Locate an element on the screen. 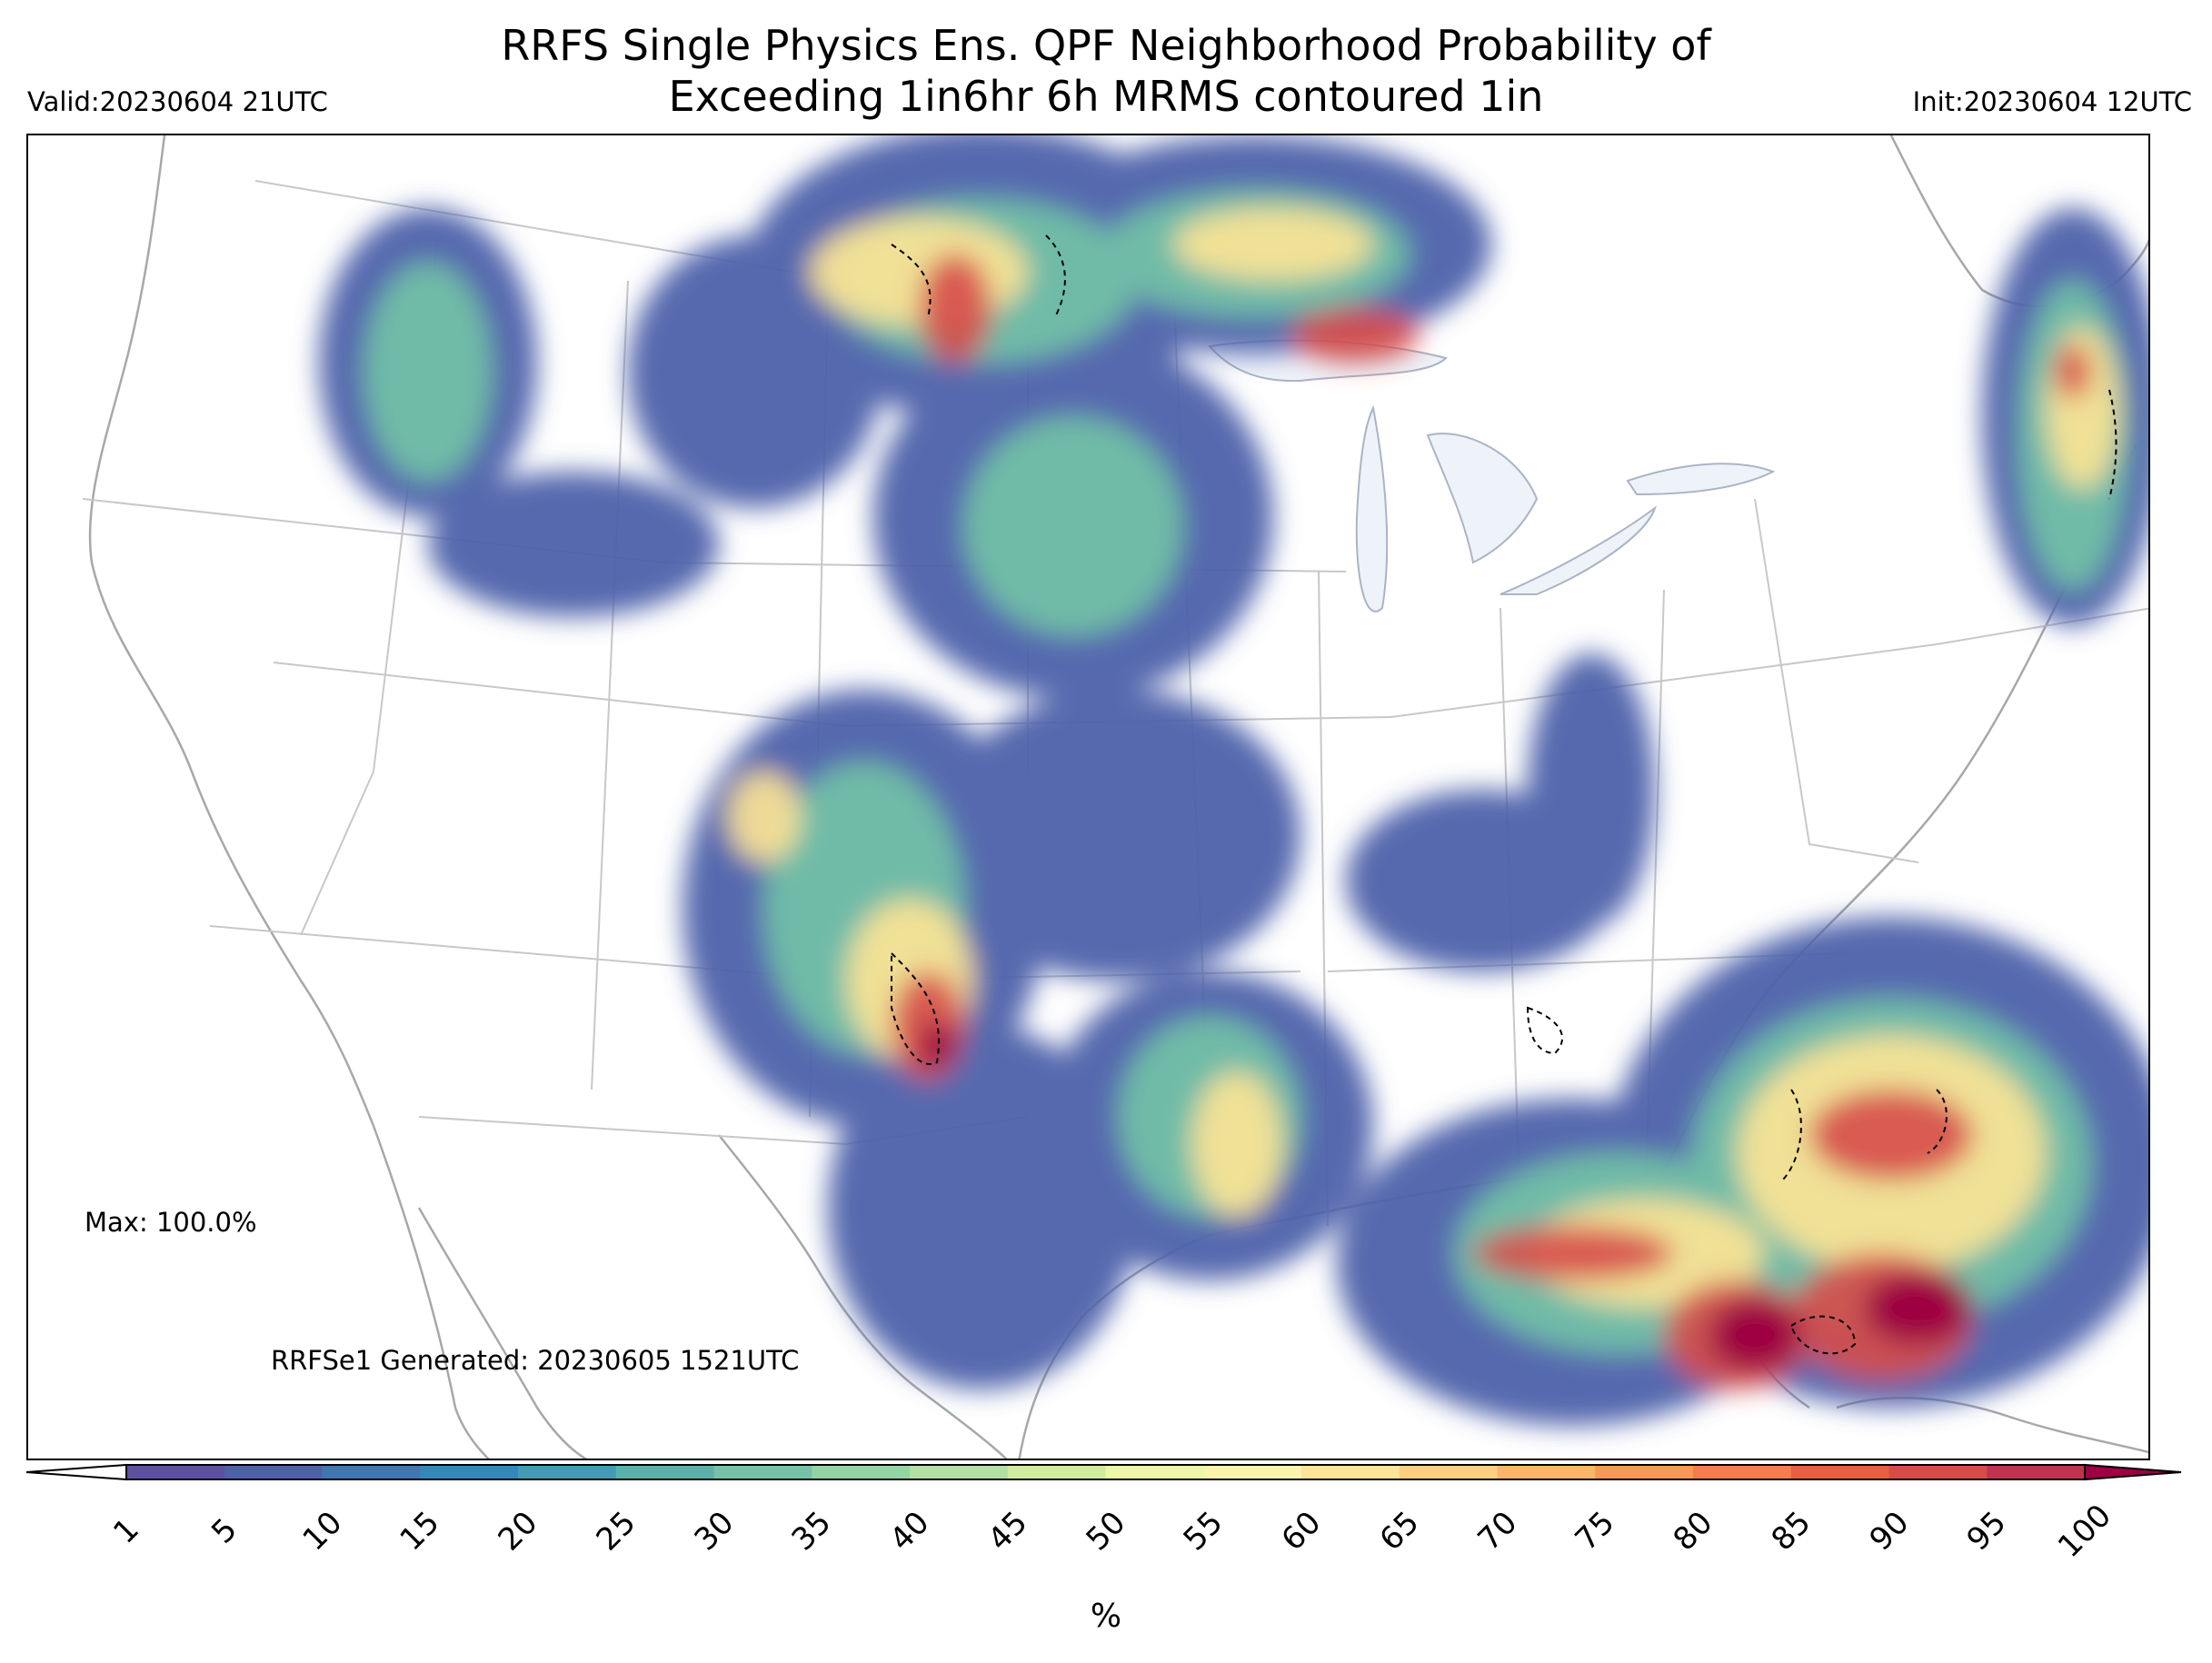 This screenshot has height=1663, width=2212. colorbar is located at coordinates (1103, 1472).